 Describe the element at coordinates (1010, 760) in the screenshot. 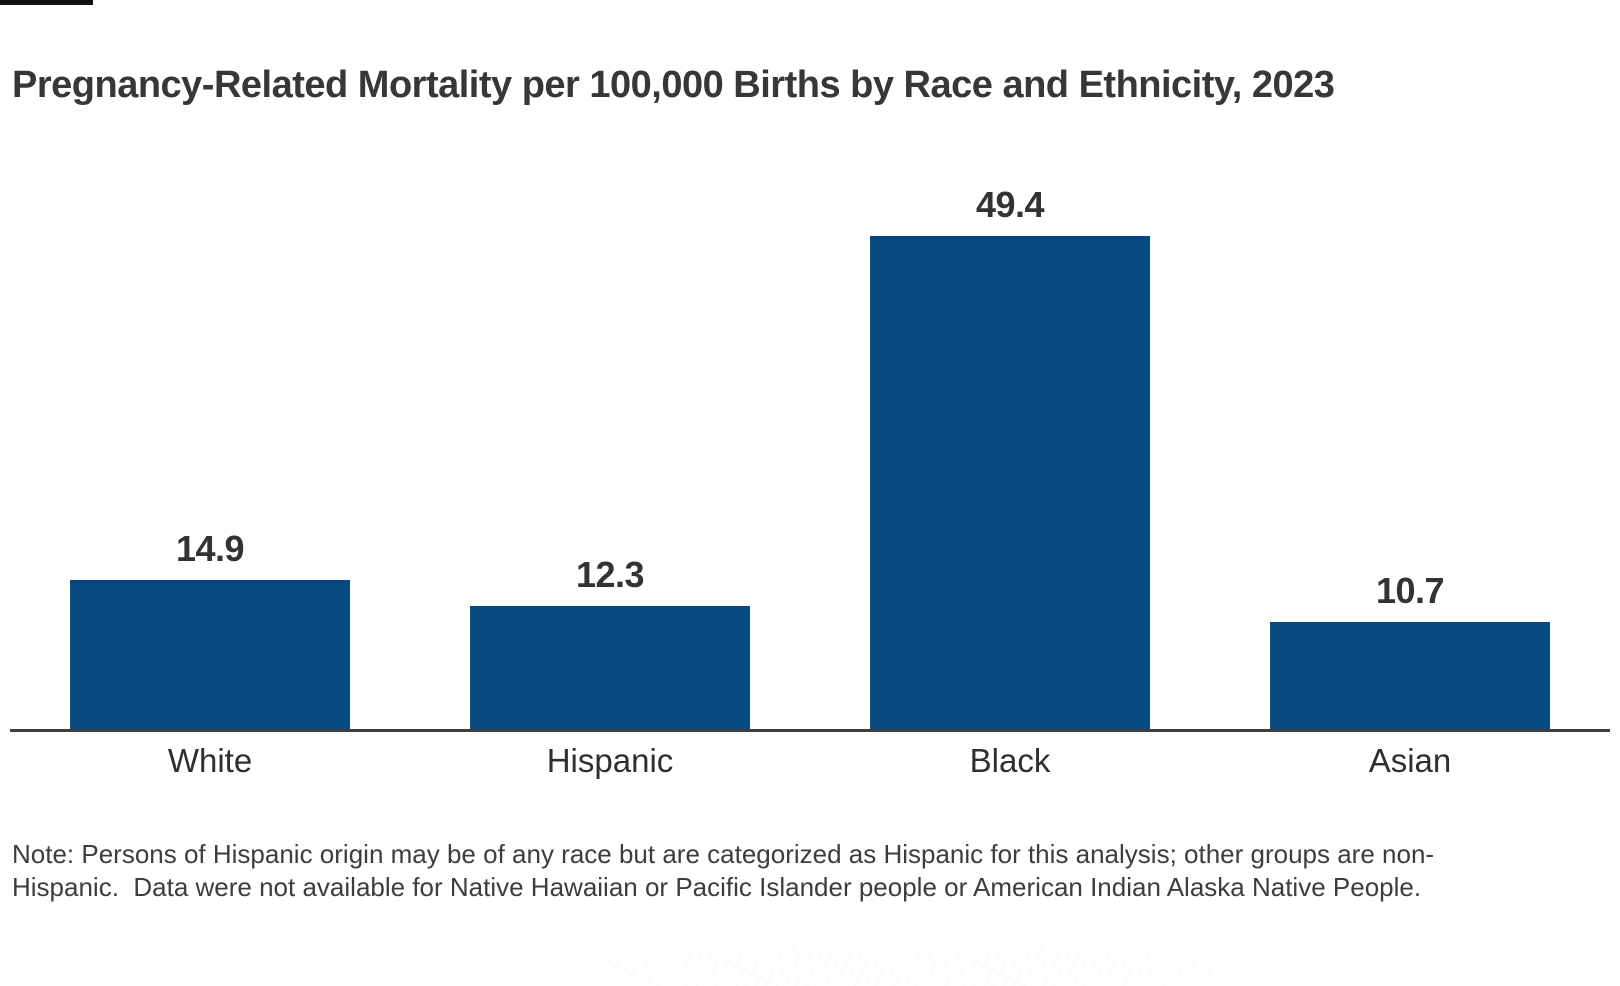

I see `category-label-black: Black` at that location.